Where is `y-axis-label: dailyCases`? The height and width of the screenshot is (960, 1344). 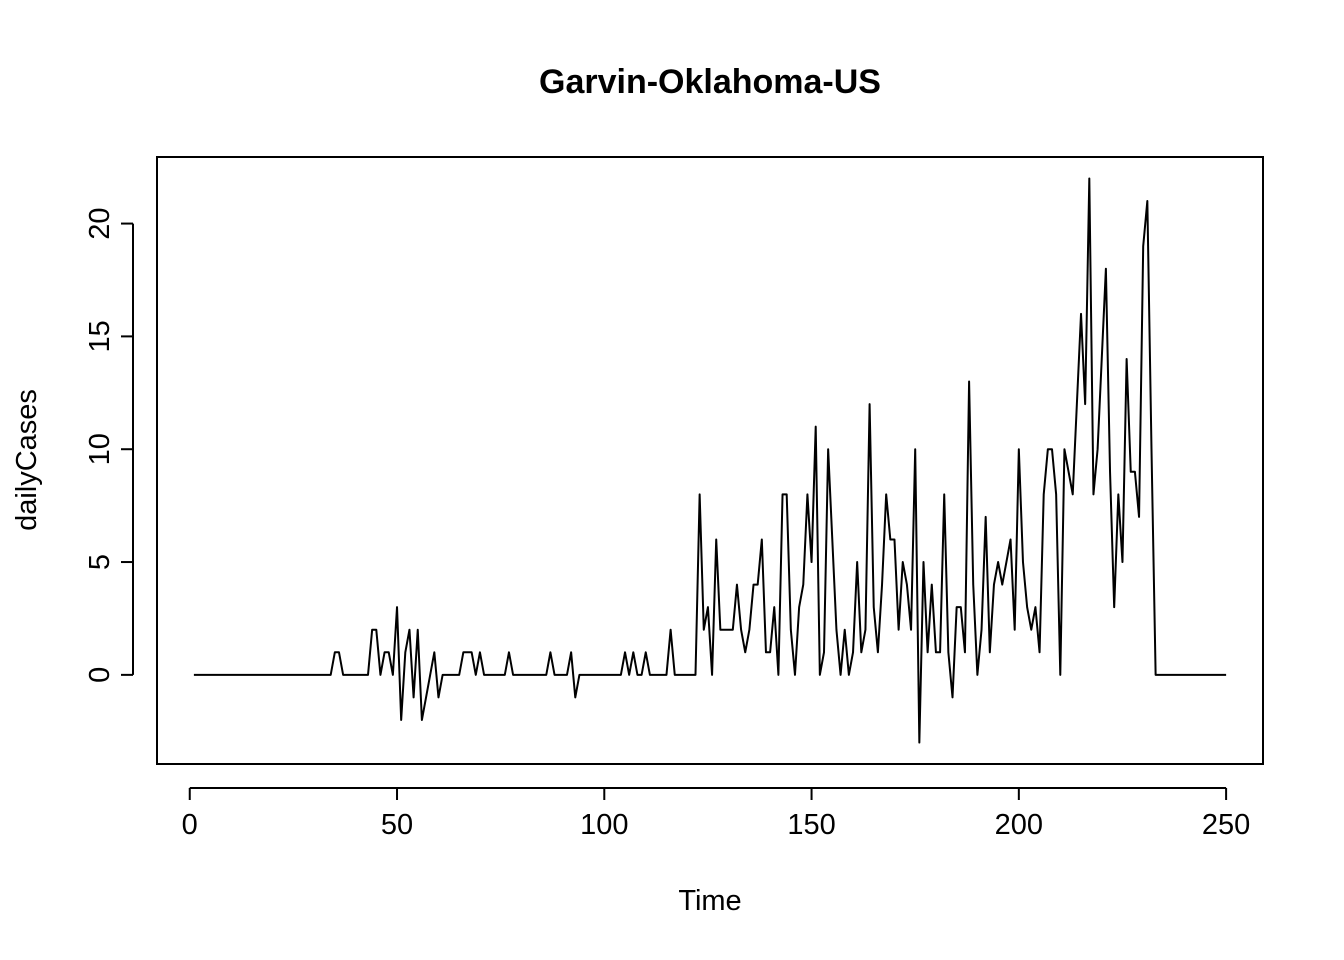
y-axis-label: dailyCases is located at coordinates (27, 460).